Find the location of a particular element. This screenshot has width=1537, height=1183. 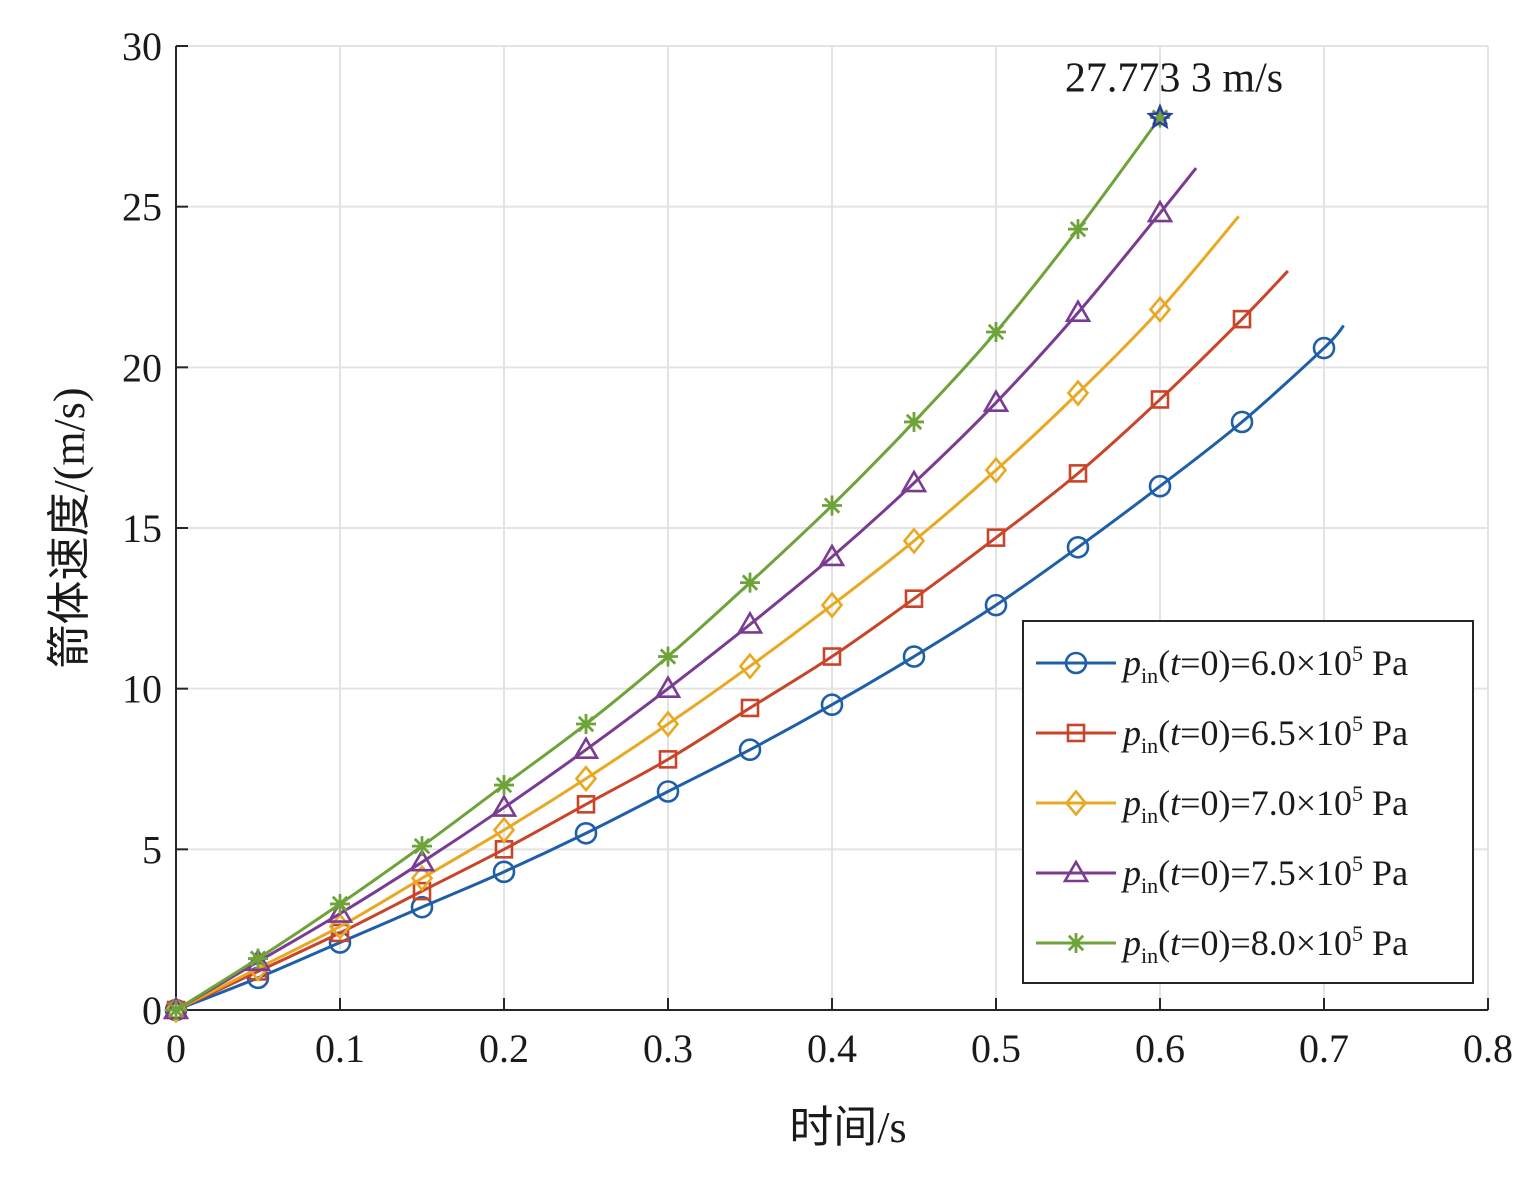

y-tick-label: 15 is located at coordinates (142, 528).